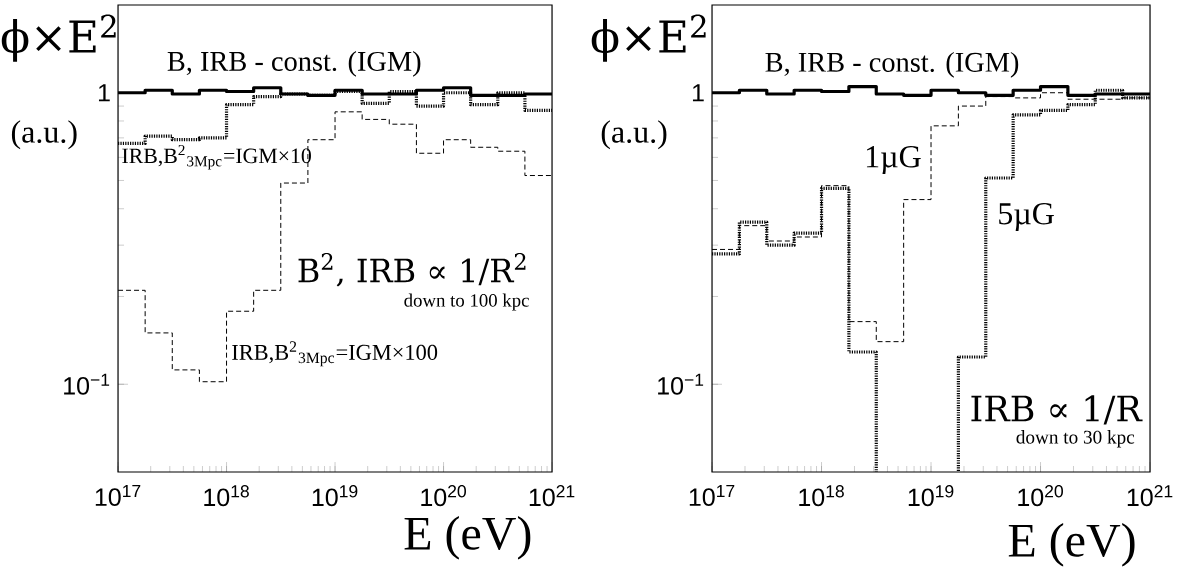  Describe the element at coordinates (893, 160) in the screenshot. I see `series-label: 1µG` at that location.